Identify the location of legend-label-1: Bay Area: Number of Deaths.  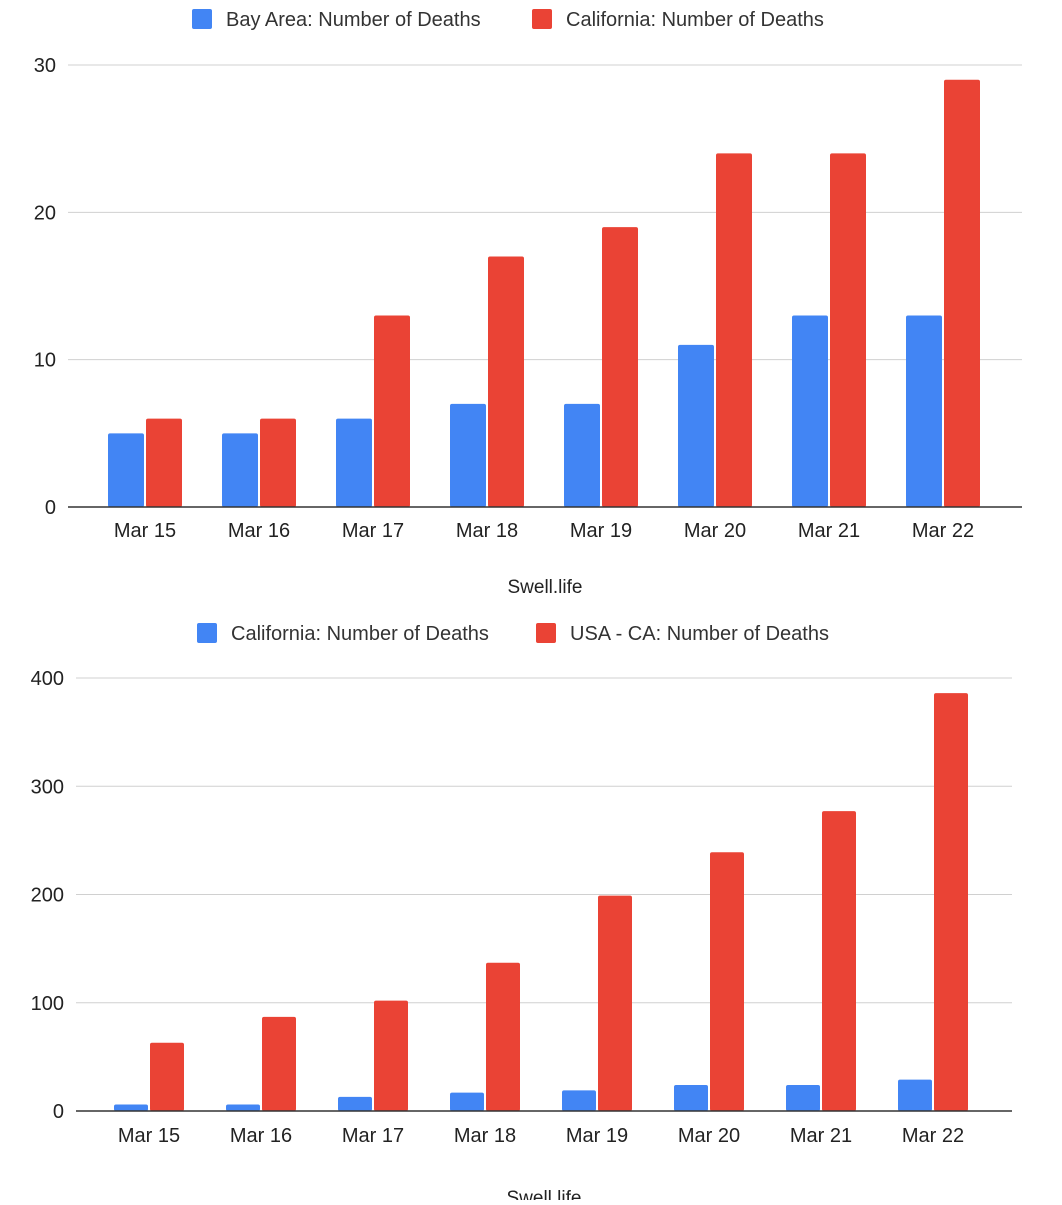
(353, 20).